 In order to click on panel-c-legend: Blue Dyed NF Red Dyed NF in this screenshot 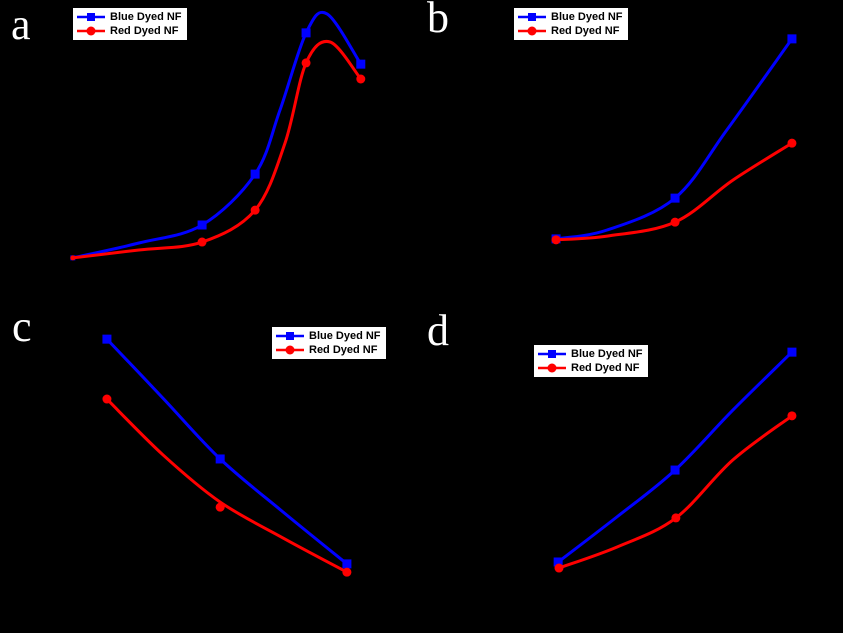, I will do `click(329, 343)`.